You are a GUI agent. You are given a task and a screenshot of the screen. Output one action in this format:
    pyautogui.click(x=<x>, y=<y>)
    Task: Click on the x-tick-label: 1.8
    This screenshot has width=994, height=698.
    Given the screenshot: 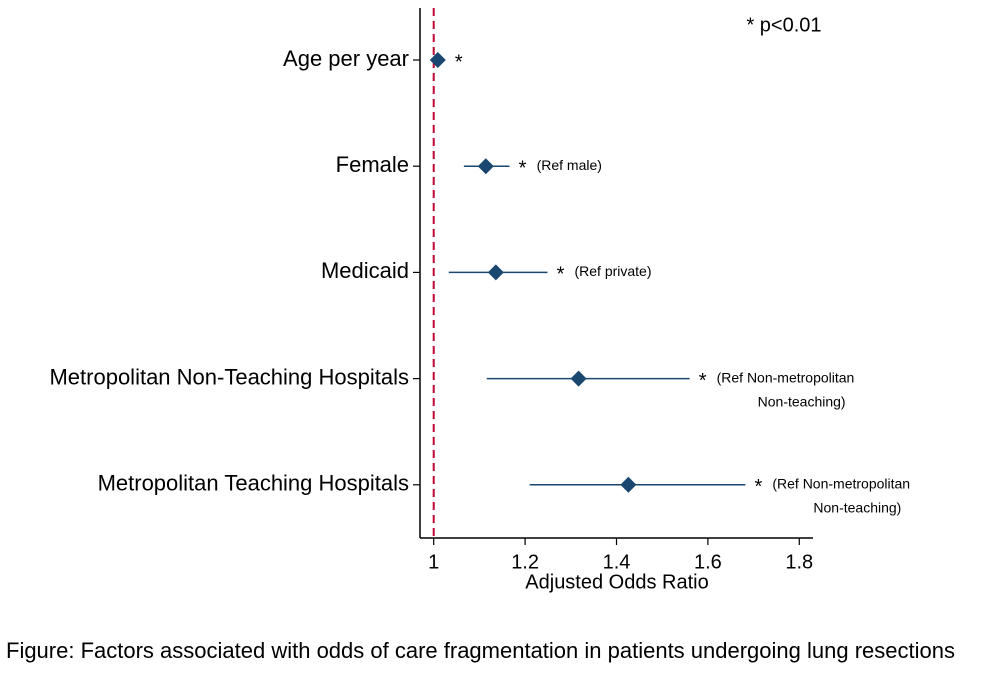 What is the action you would take?
    pyautogui.click(x=799, y=562)
    